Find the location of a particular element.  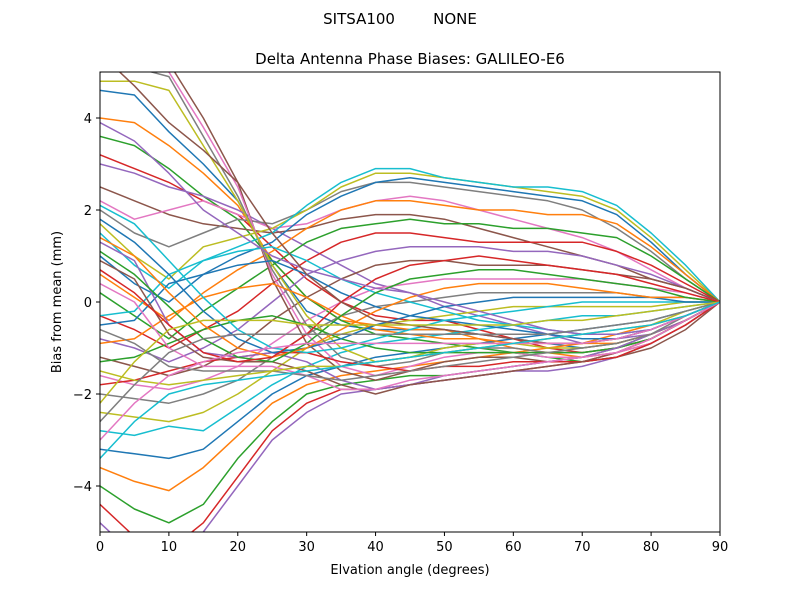

x-tick-label: 40 is located at coordinates (375, 547).